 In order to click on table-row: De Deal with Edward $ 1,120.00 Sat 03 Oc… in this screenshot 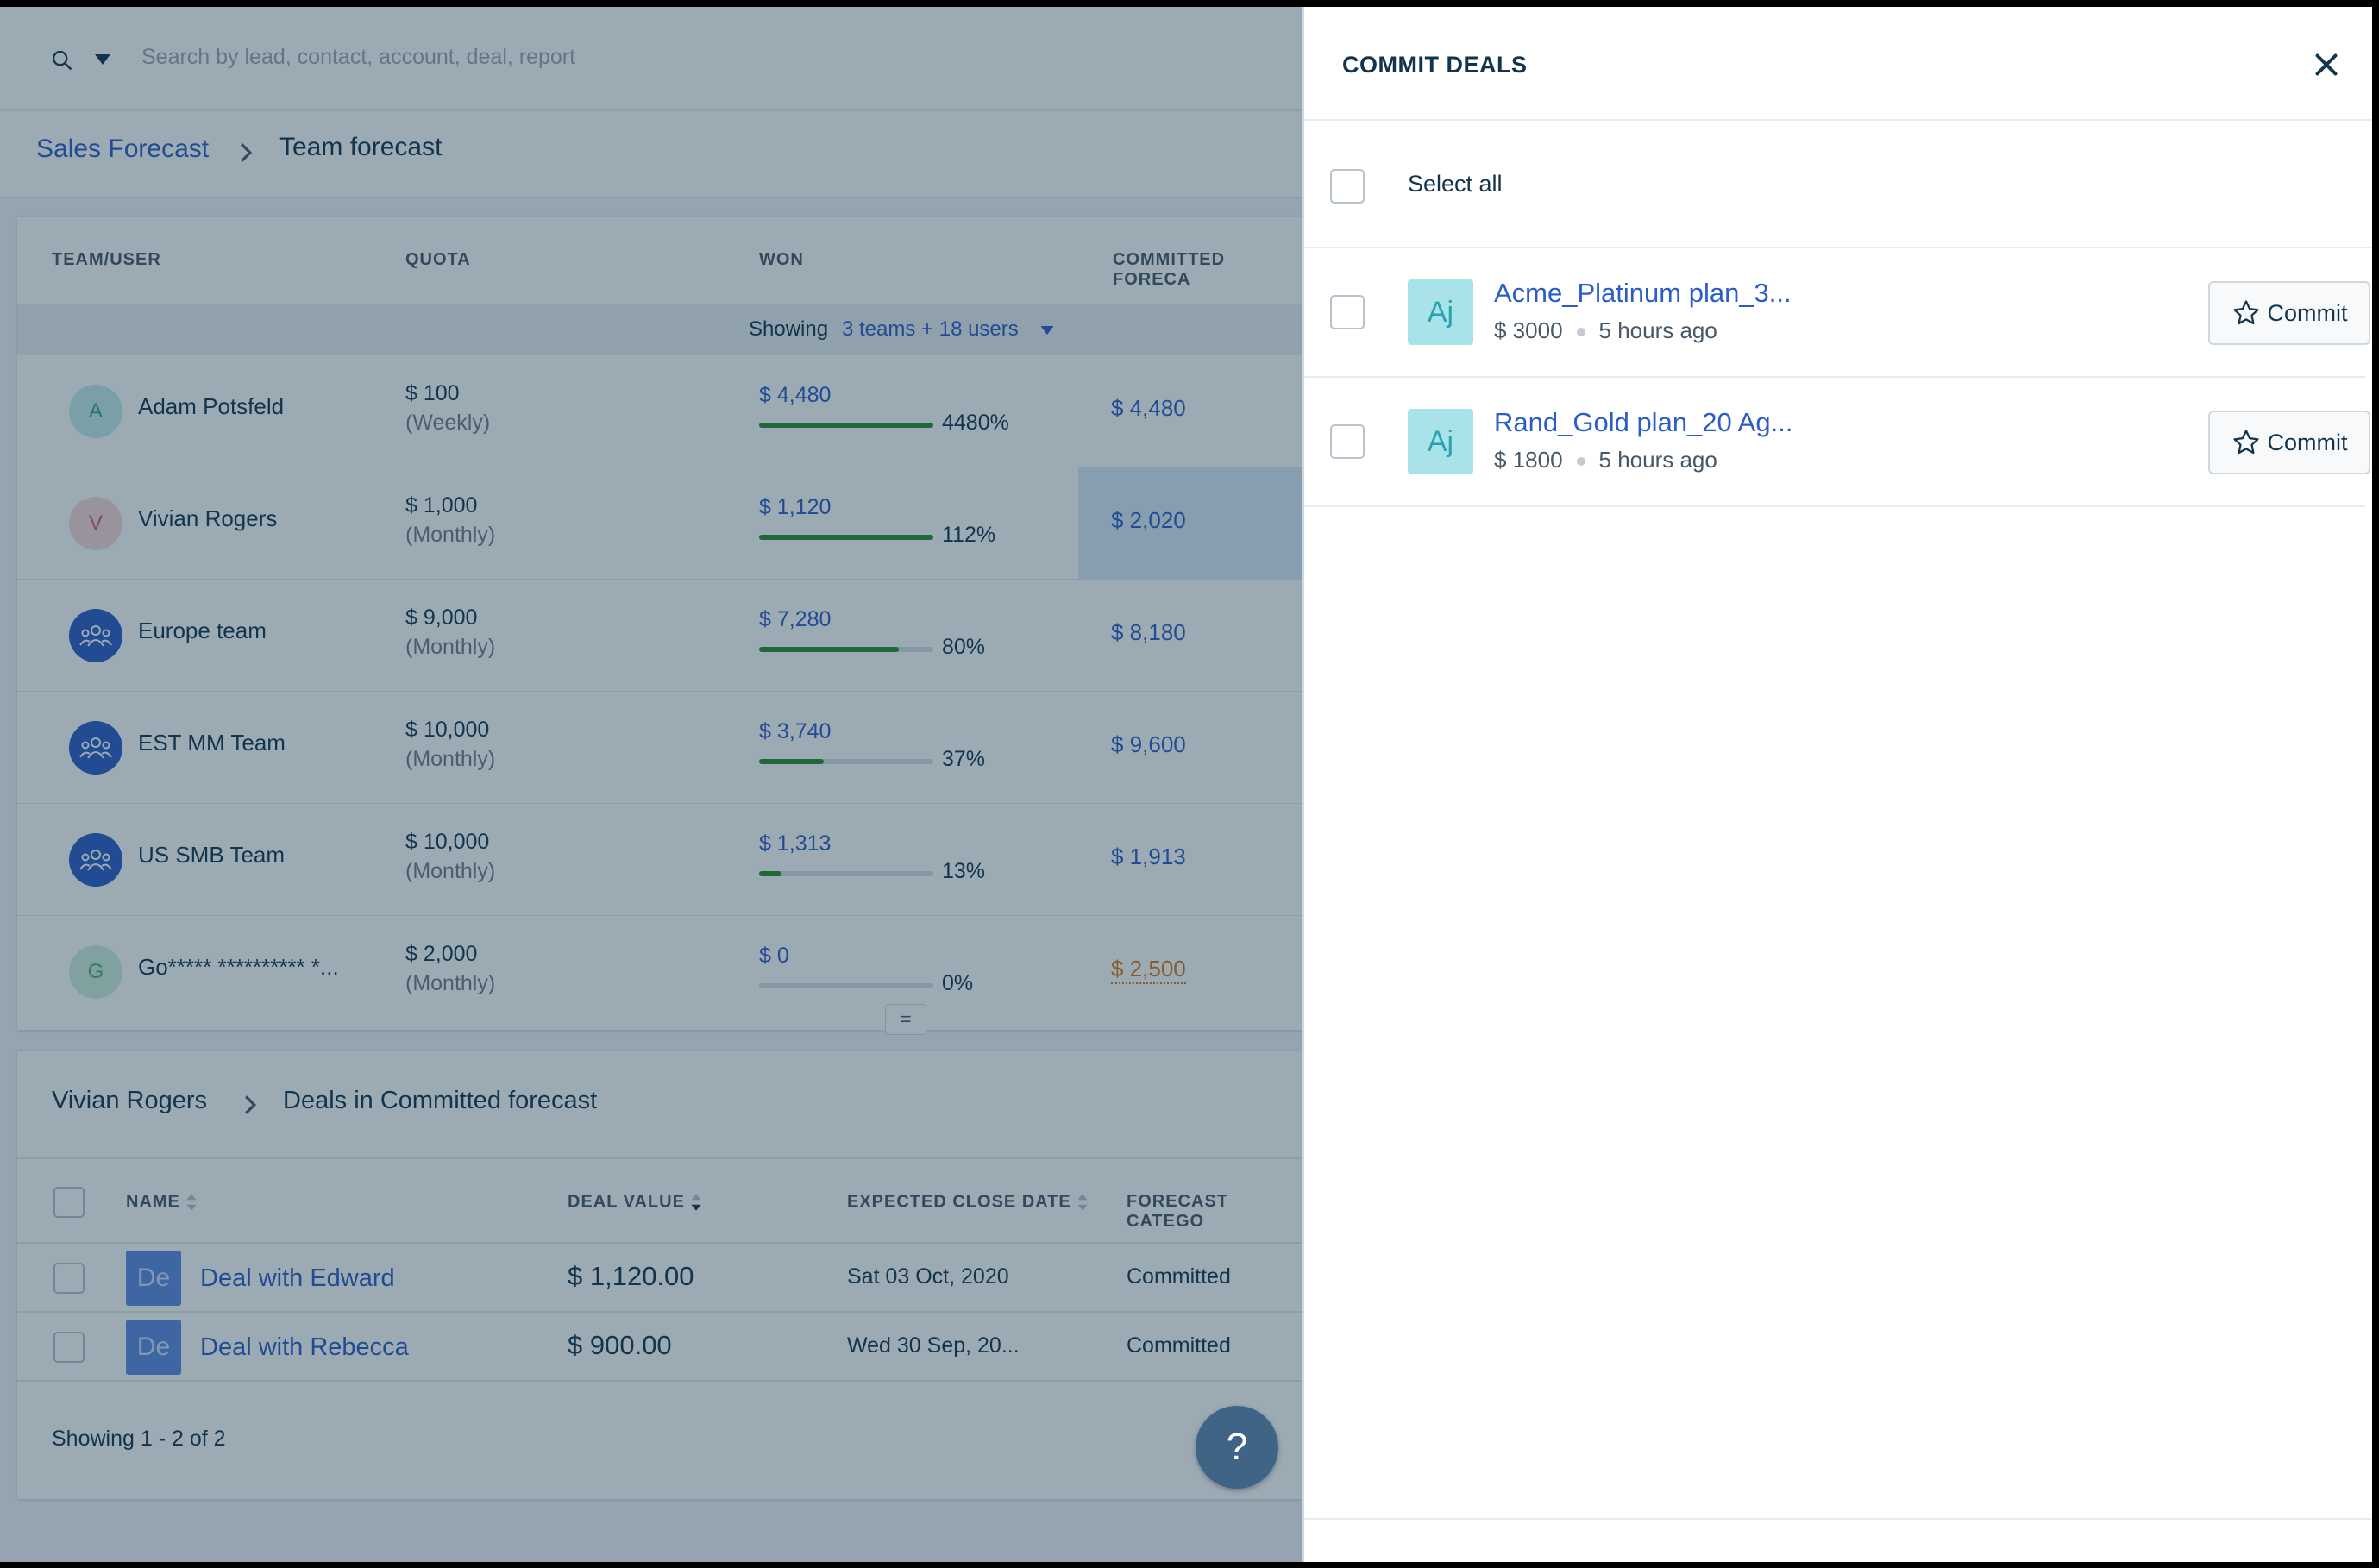, I will do `click(659, 1278)`.